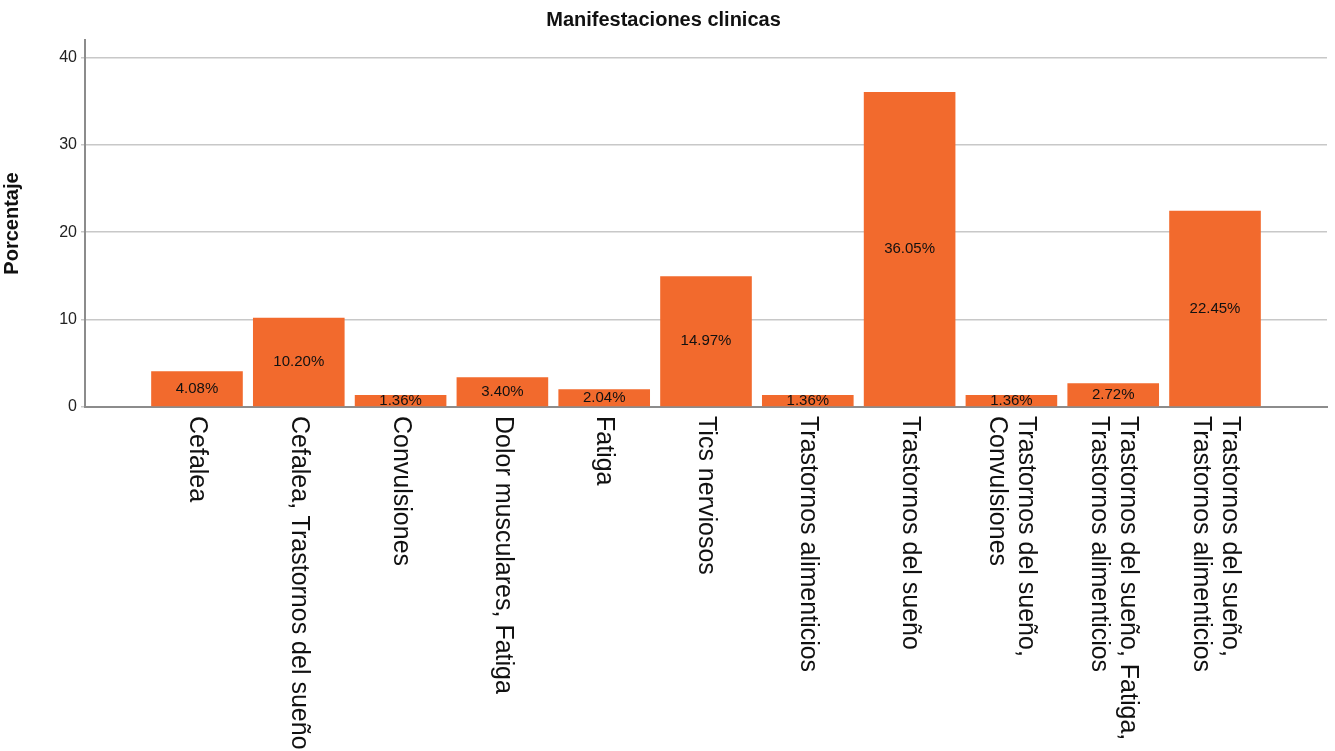  Describe the element at coordinates (300, 583) in the screenshot. I see `x-tick-label: Cefalea, Trastornos del sueño` at that location.